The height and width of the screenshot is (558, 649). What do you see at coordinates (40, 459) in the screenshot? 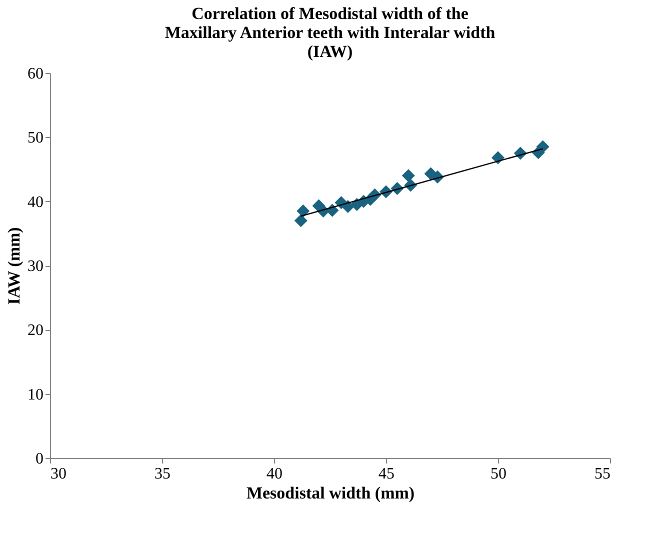
I see `y-tick-label: 0` at bounding box center [40, 459].